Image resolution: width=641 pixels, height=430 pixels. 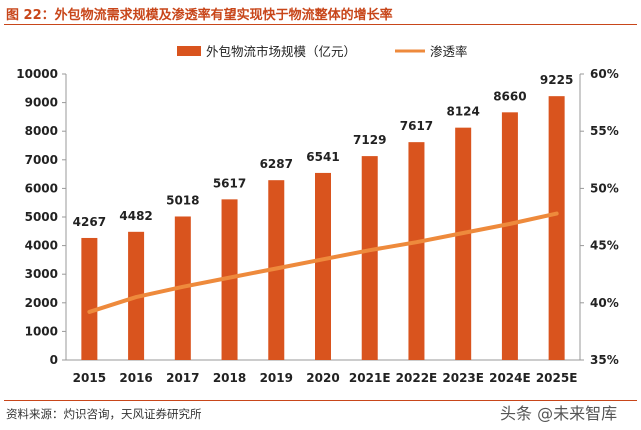 I want to click on legend: 外包物流市场规模（亿元） 渗透率, so click(x=322, y=51).